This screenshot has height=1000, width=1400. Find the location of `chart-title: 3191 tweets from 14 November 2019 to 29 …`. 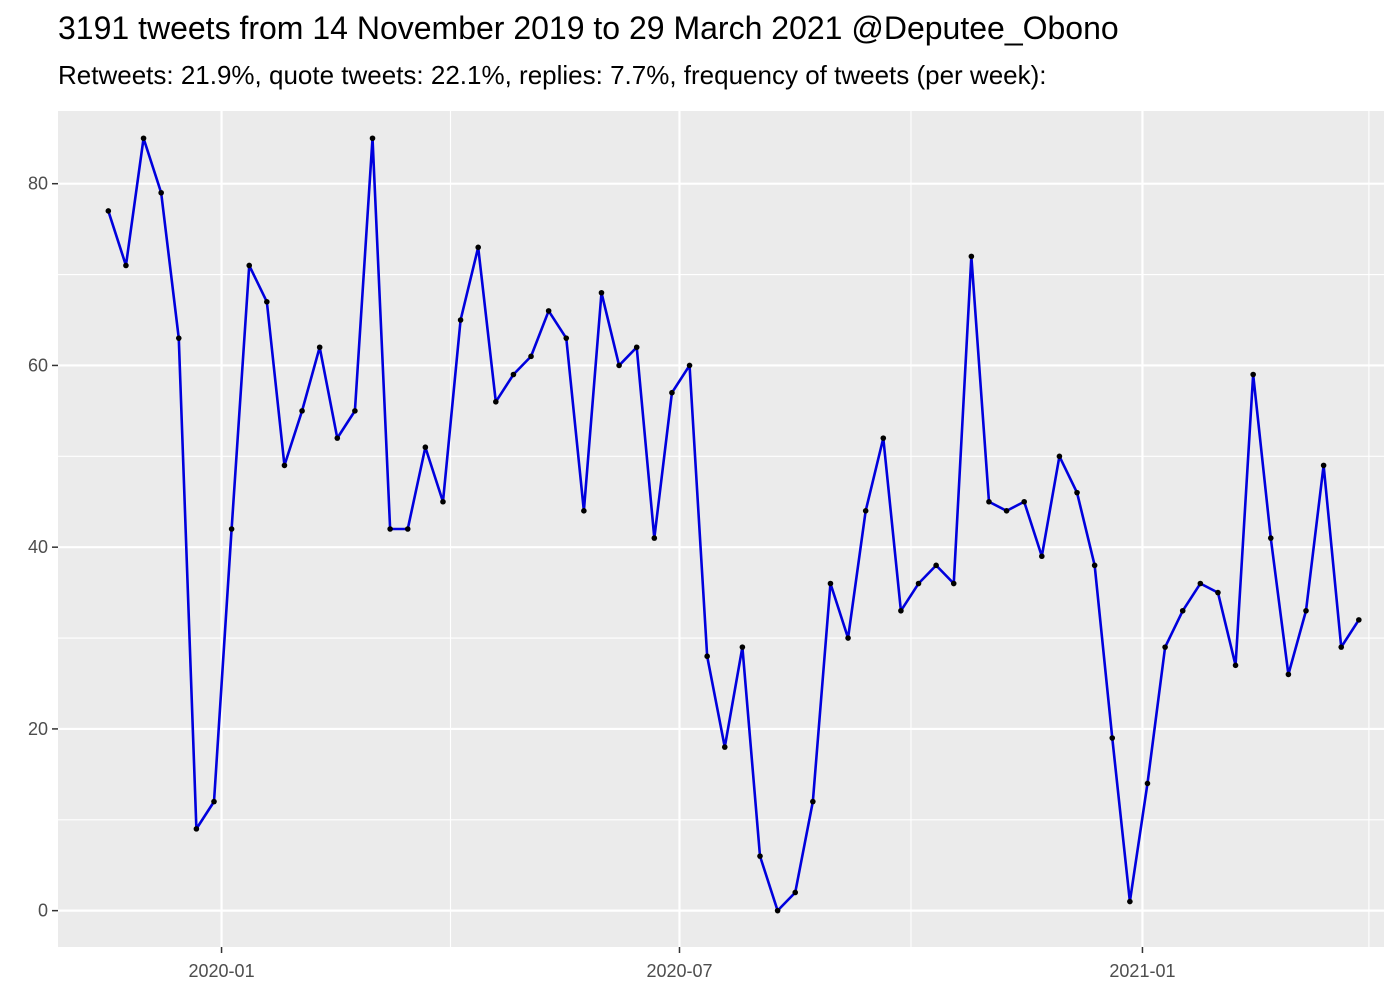

chart-title: 3191 tweets from 14 November 2019 to 29 … is located at coordinates (588, 28).